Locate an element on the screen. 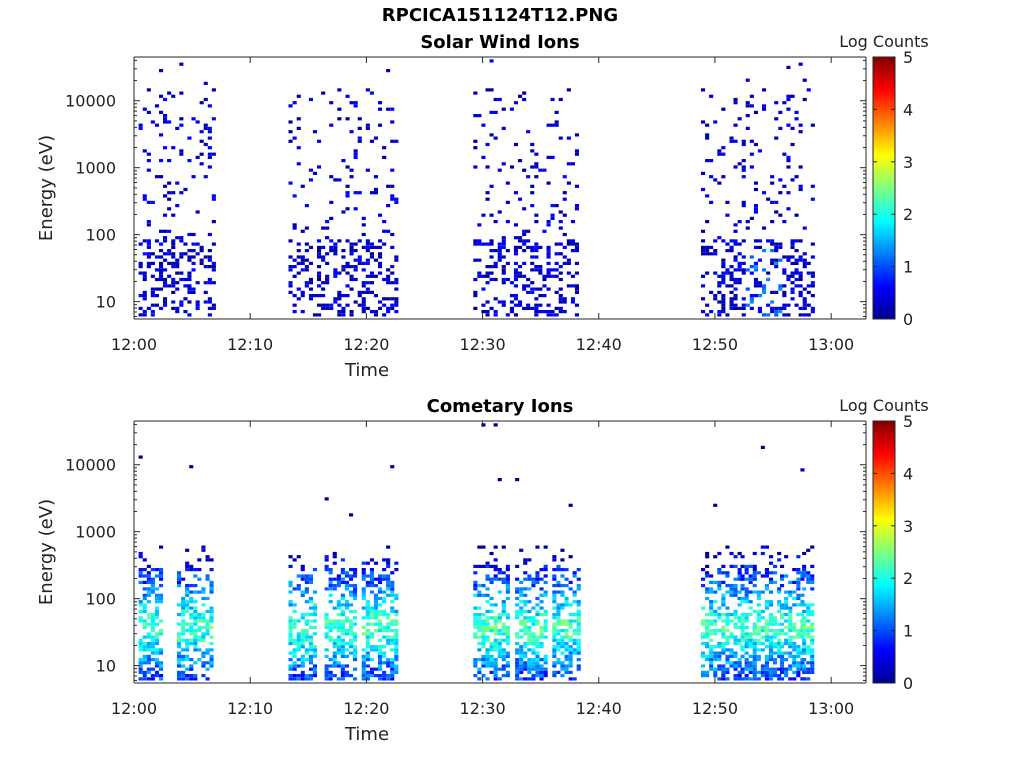  x-tick-label: 12:30 is located at coordinates (483, 708).